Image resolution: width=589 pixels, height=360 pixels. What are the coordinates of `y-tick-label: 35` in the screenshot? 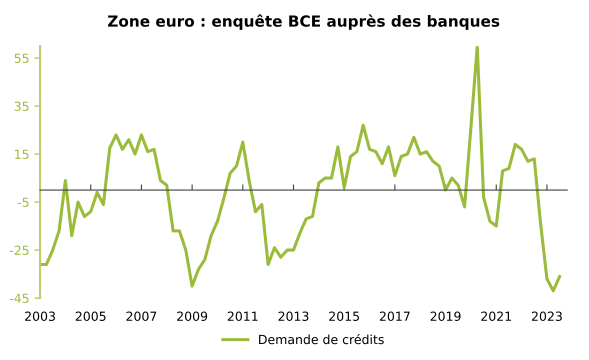 It's located at (21, 107).